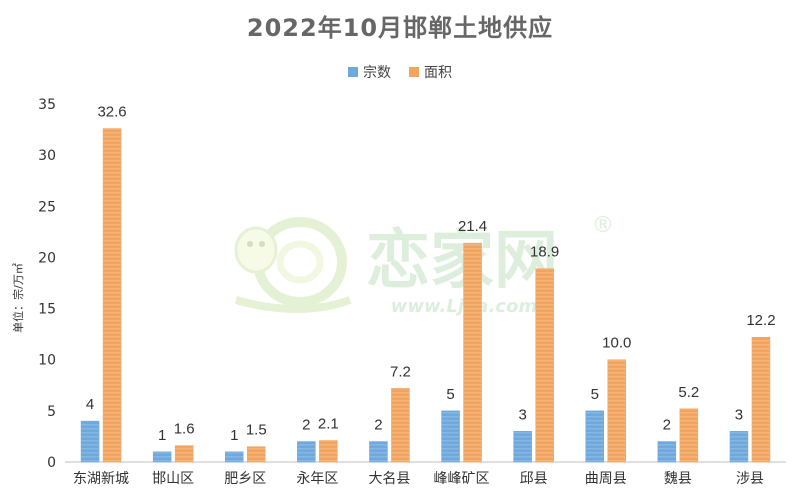 This screenshot has height=500, width=800. I want to click on watermark-registered-mark: ®, so click(603, 225).